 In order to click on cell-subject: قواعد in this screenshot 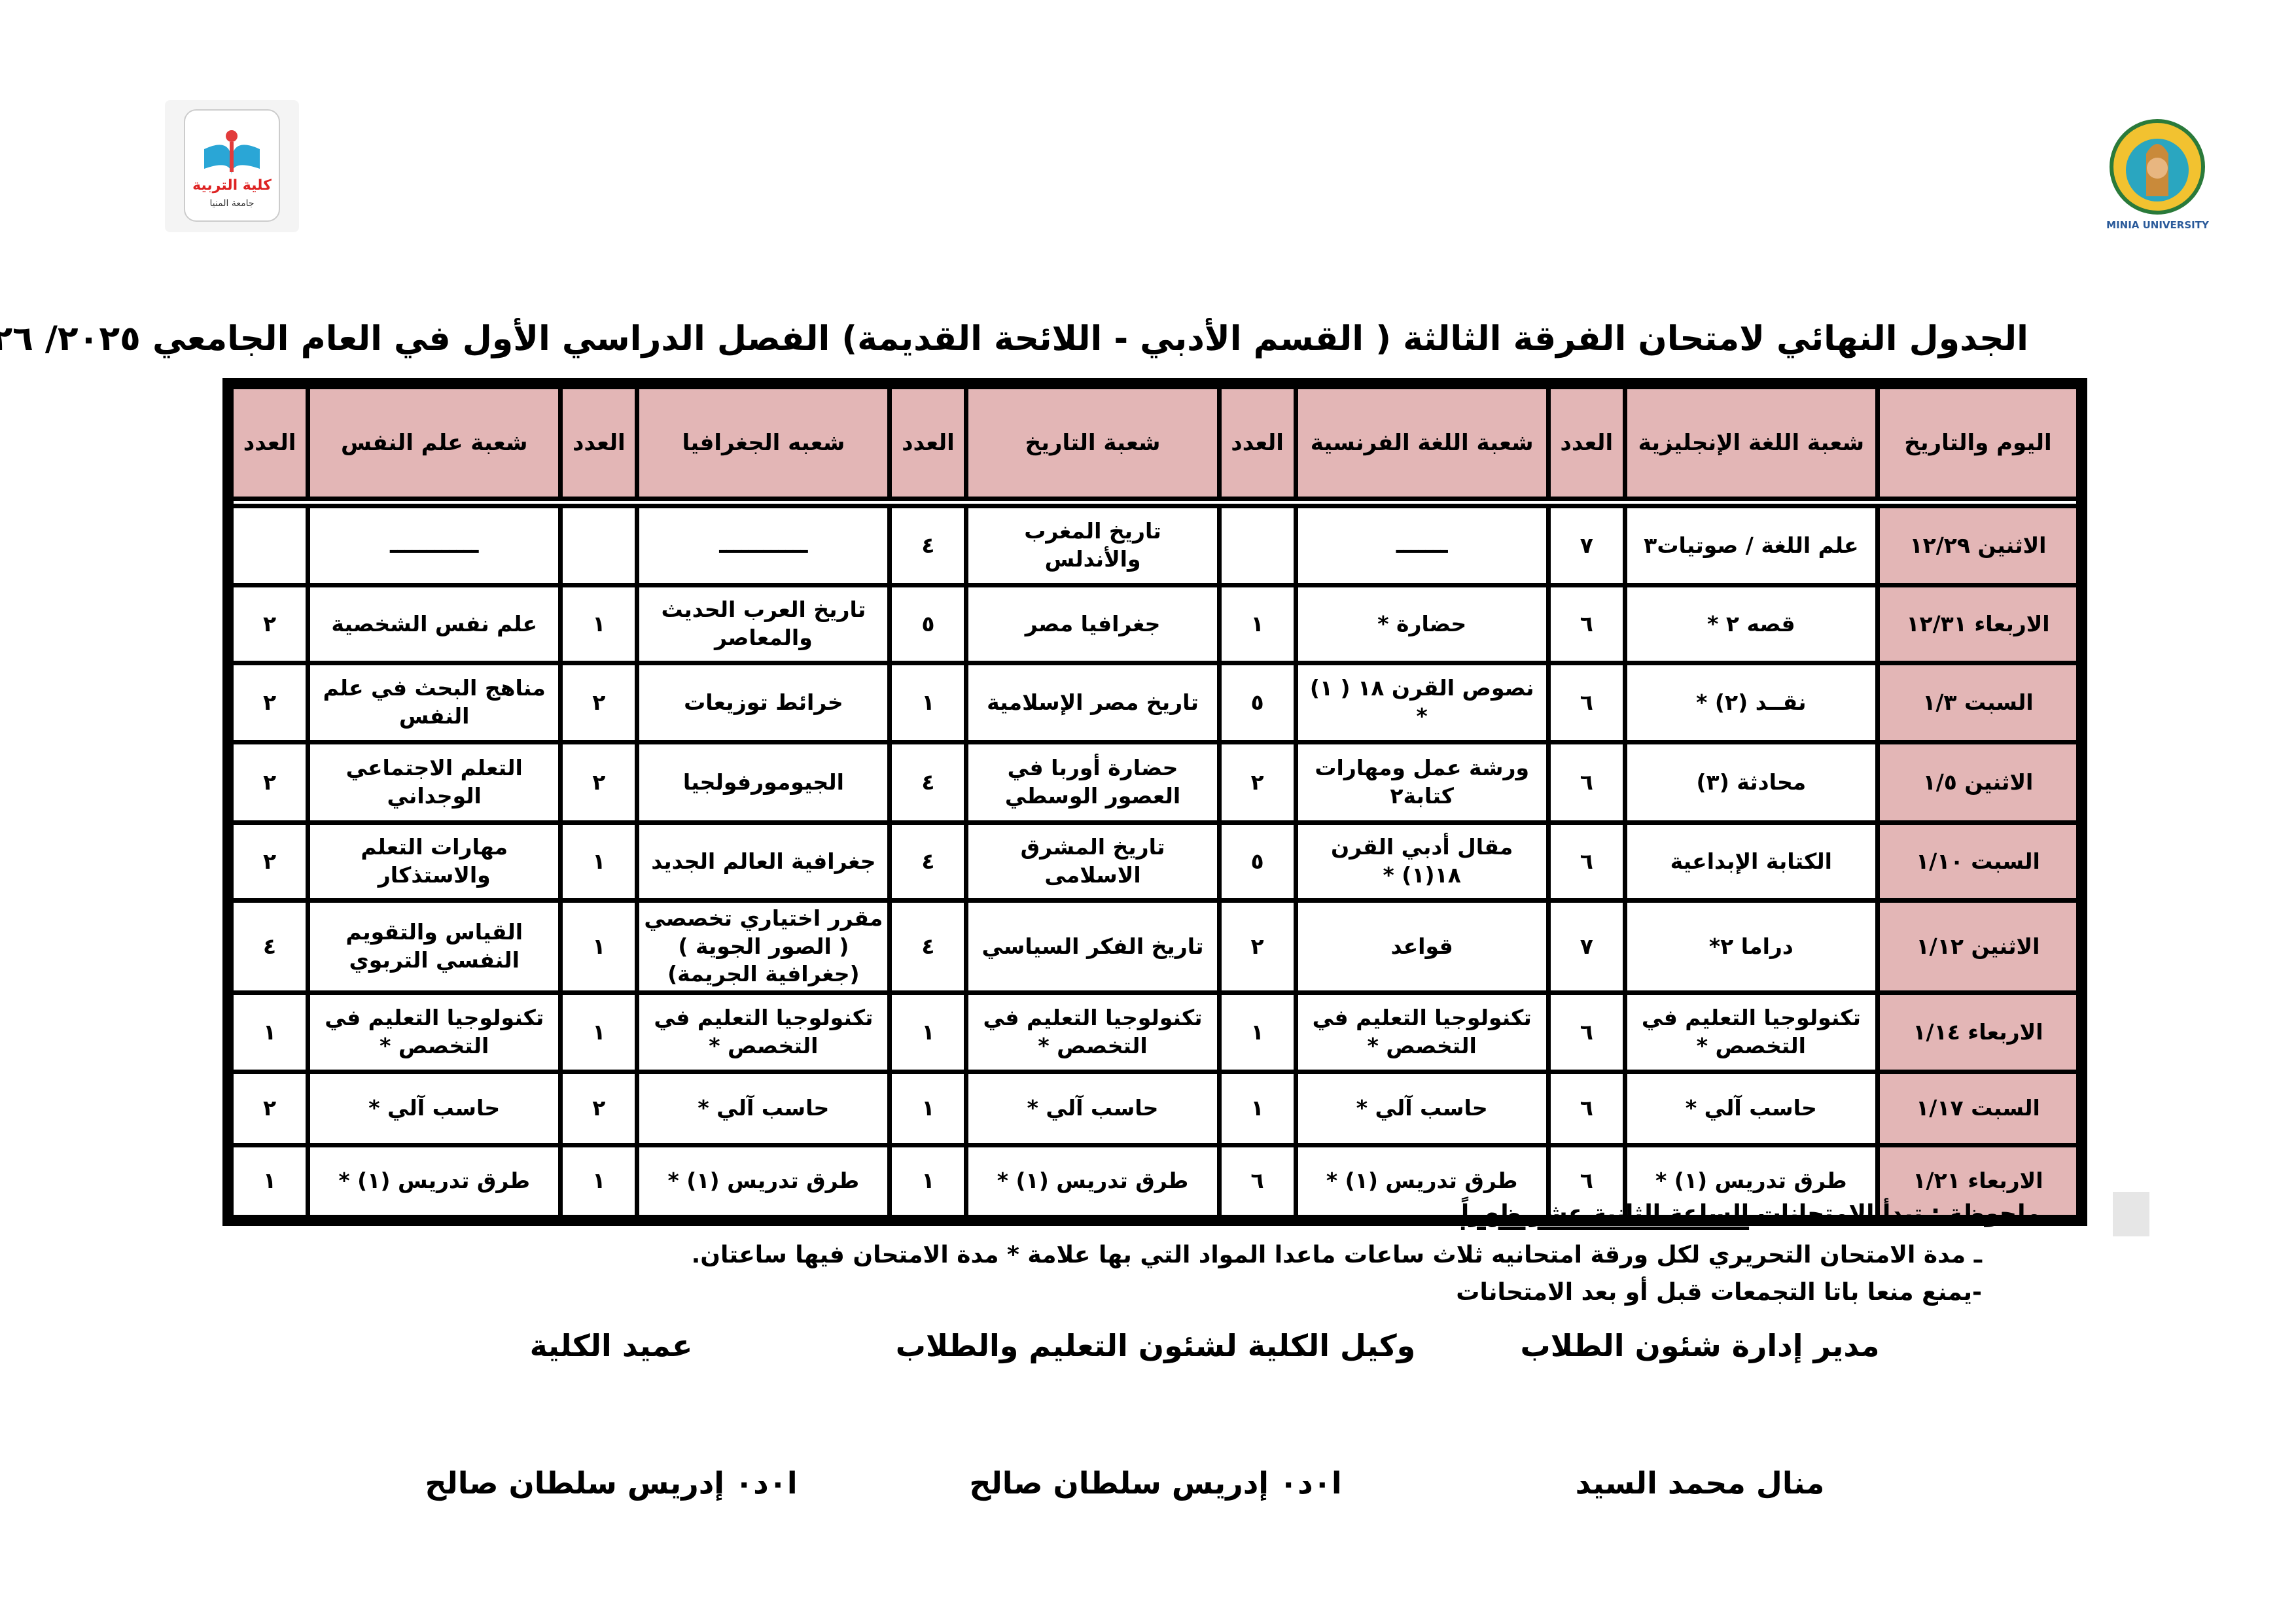, I will do `click(1422, 946)`.